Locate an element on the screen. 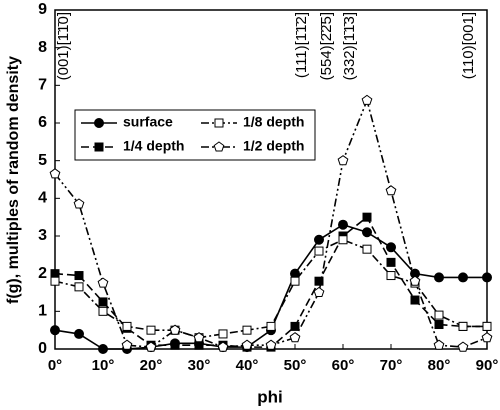 The width and height of the screenshot is (500, 410). legend-label: 1/2 depth is located at coordinates (273, 146).